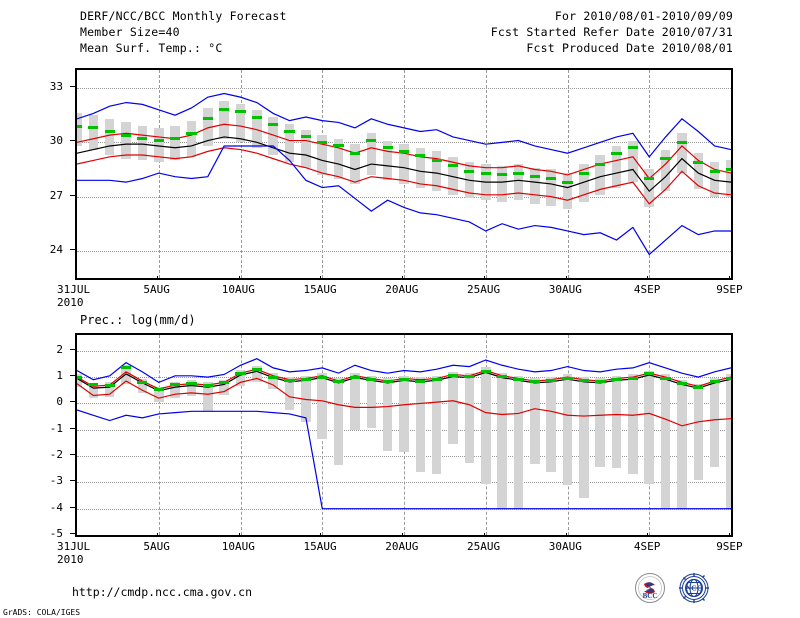 This screenshot has height=618, width=800. What do you see at coordinates (56, 249) in the screenshot?
I see `y-tick-label: 24` at bounding box center [56, 249].